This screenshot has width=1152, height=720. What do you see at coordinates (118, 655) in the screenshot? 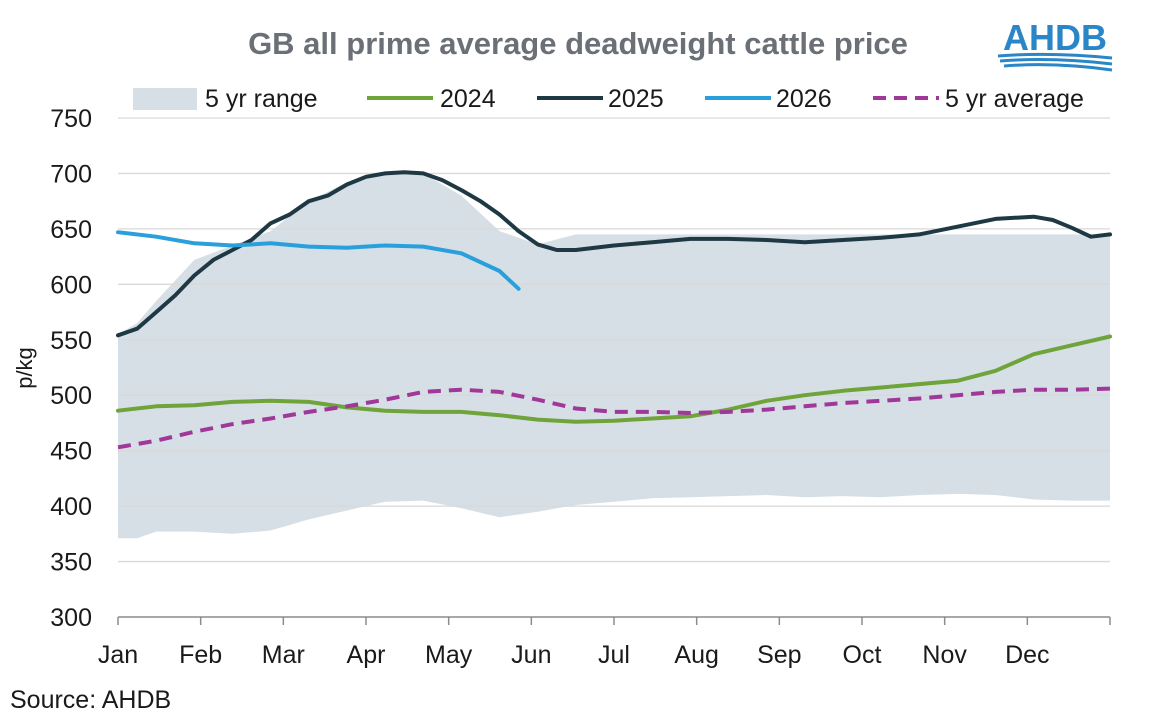
I see `x-tick-label: Jan` at bounding box center [118, 655].